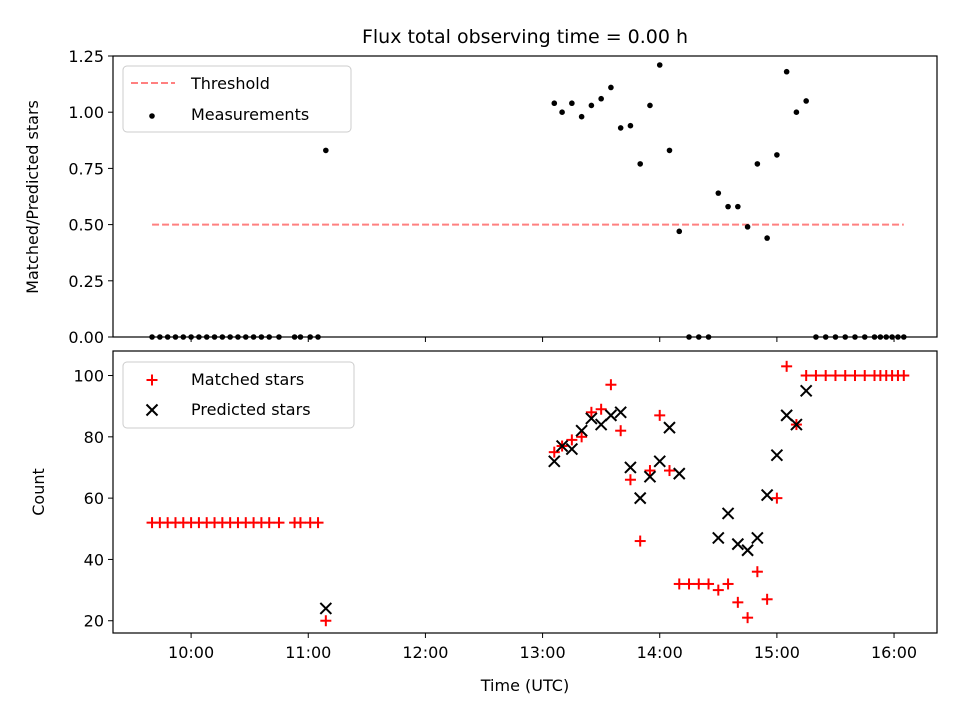  What do you see at coordinates (250, 114) in the screenshot?
I see `legend-measurements-label: Measurements` at bounding box center [250, 114].